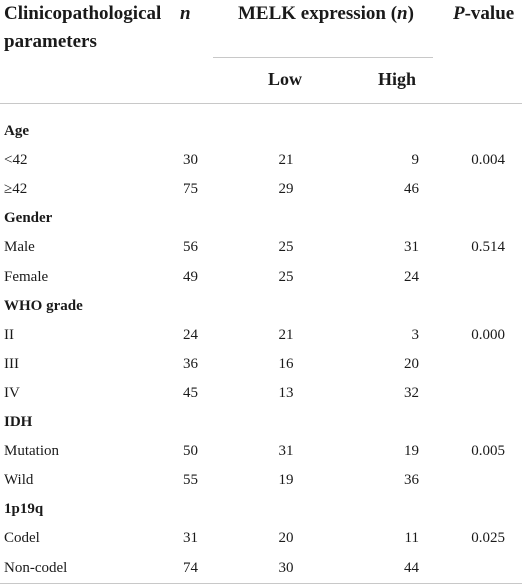  What do you see at coordinates (190, 334) in the screenshot?
I see `row-n: 24` at bounding box center [190, 334].